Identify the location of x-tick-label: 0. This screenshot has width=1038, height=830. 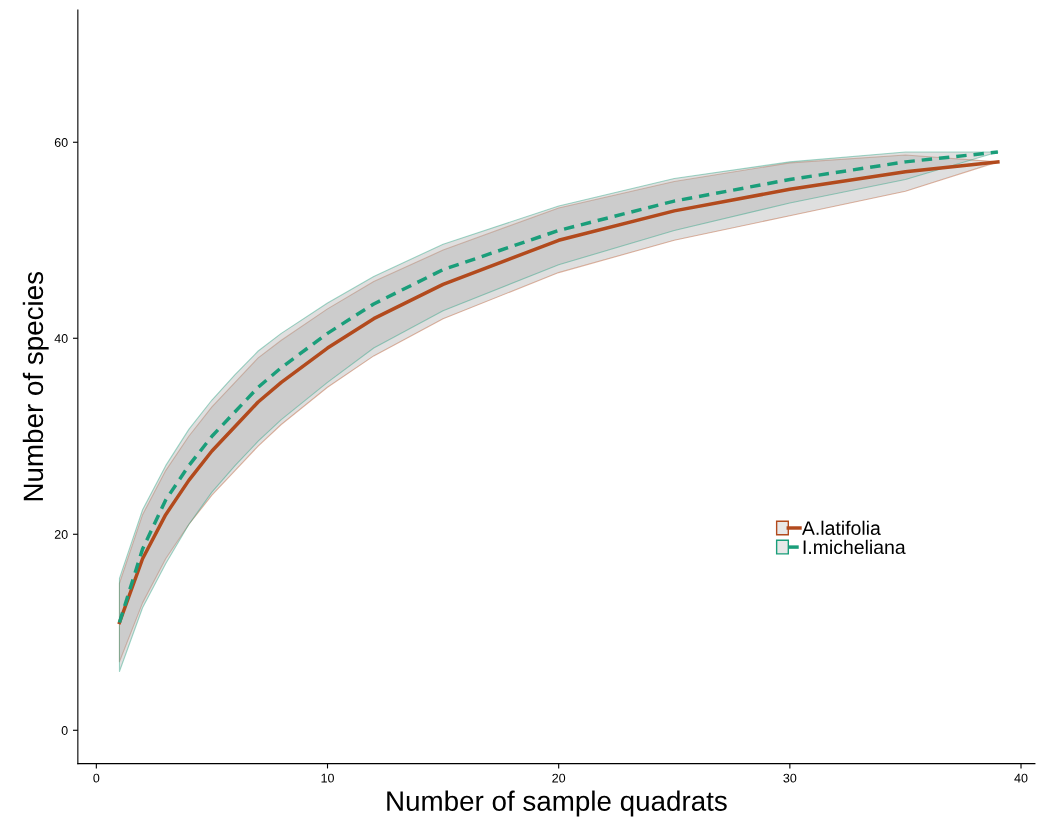
(96, 778).